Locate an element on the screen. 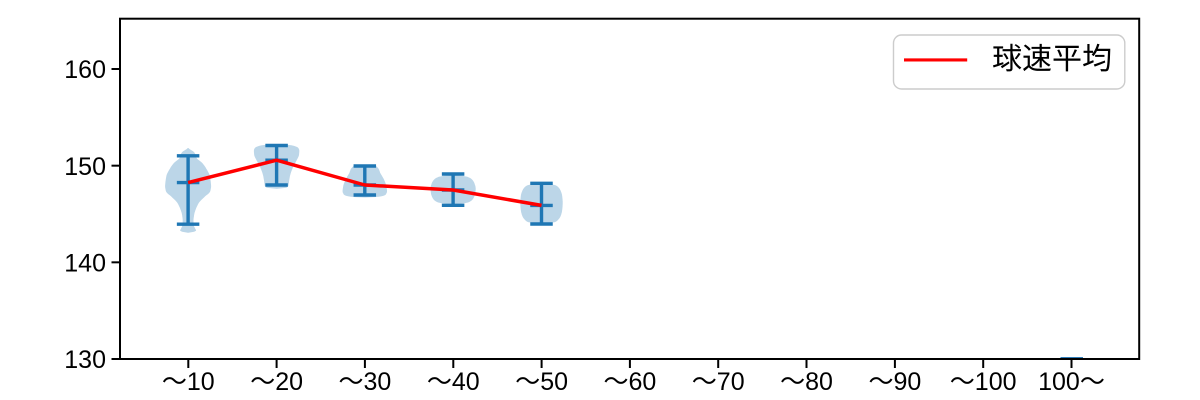 The image size is (1200, 400). svg-text: 60 is located at coordinates (643, 382).